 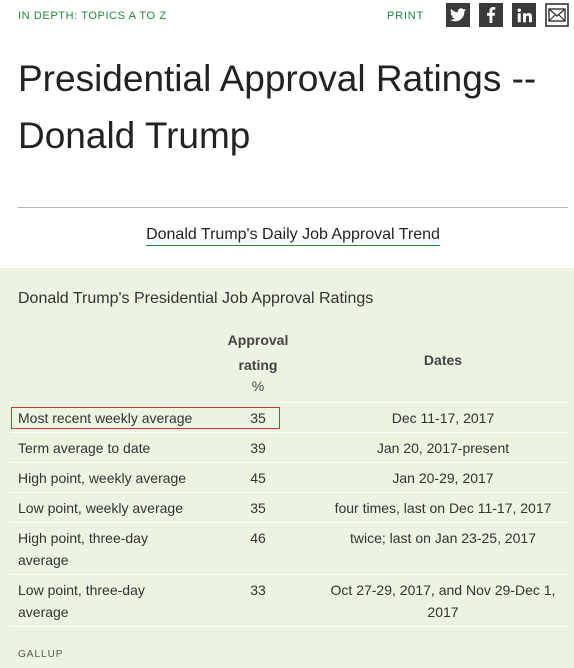 What do you see at coordinates (443, 448) in the screenshot?
I see `row-dates: Jan 20, 2017-present` at bounding box center [443, 448].